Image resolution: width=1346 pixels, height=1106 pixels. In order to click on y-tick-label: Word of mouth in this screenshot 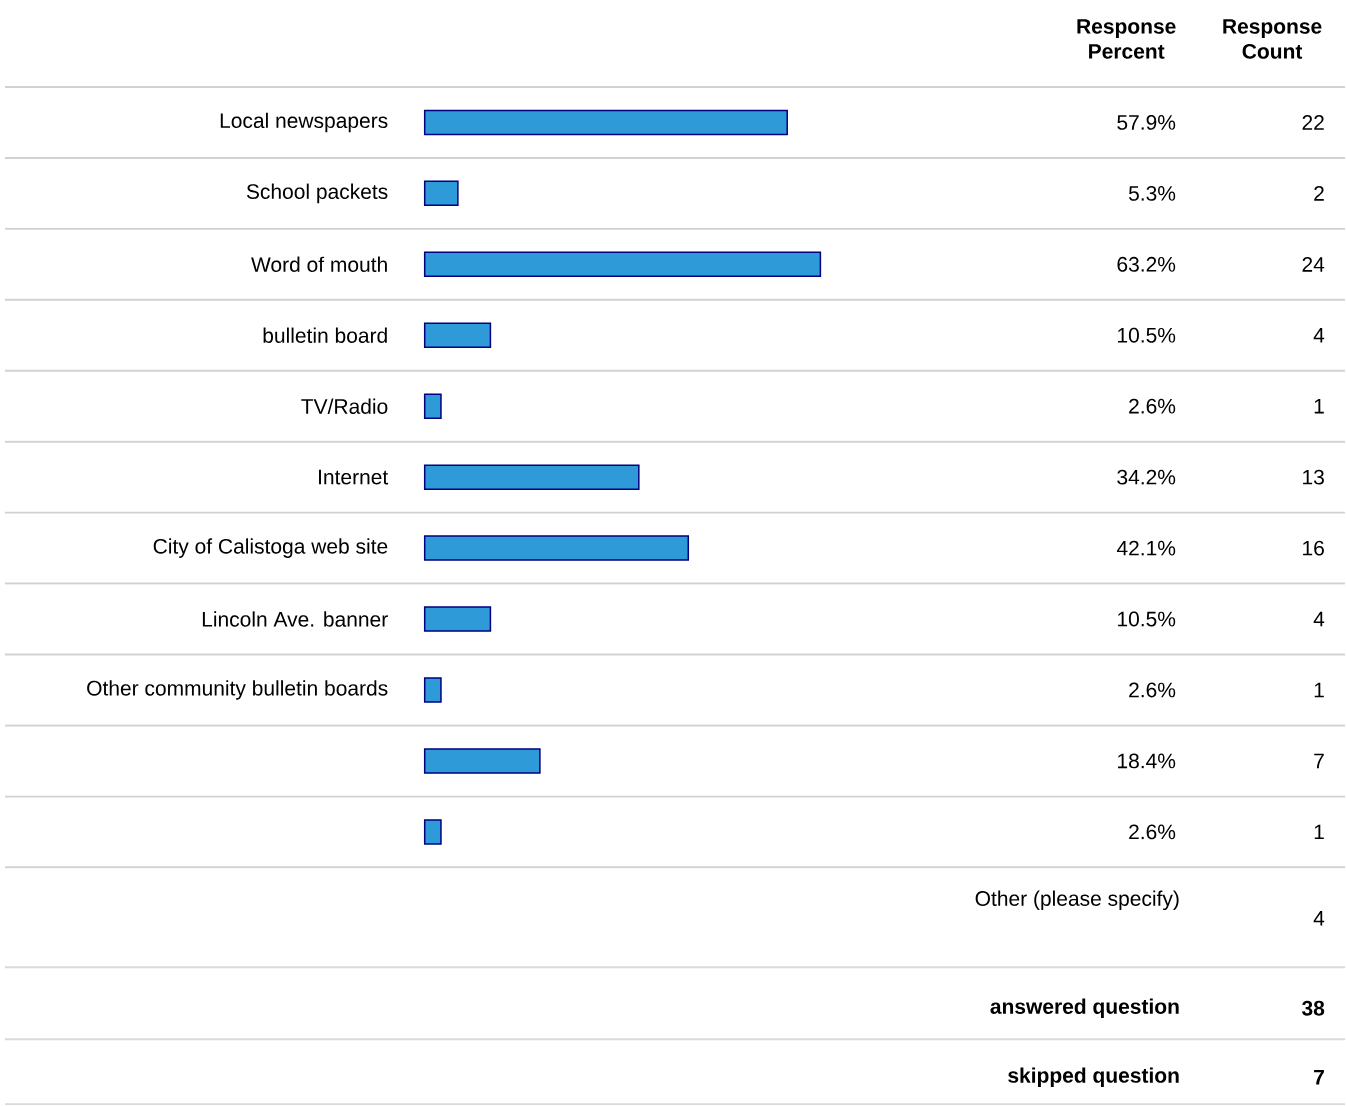, I will do `click(319, 264)`.